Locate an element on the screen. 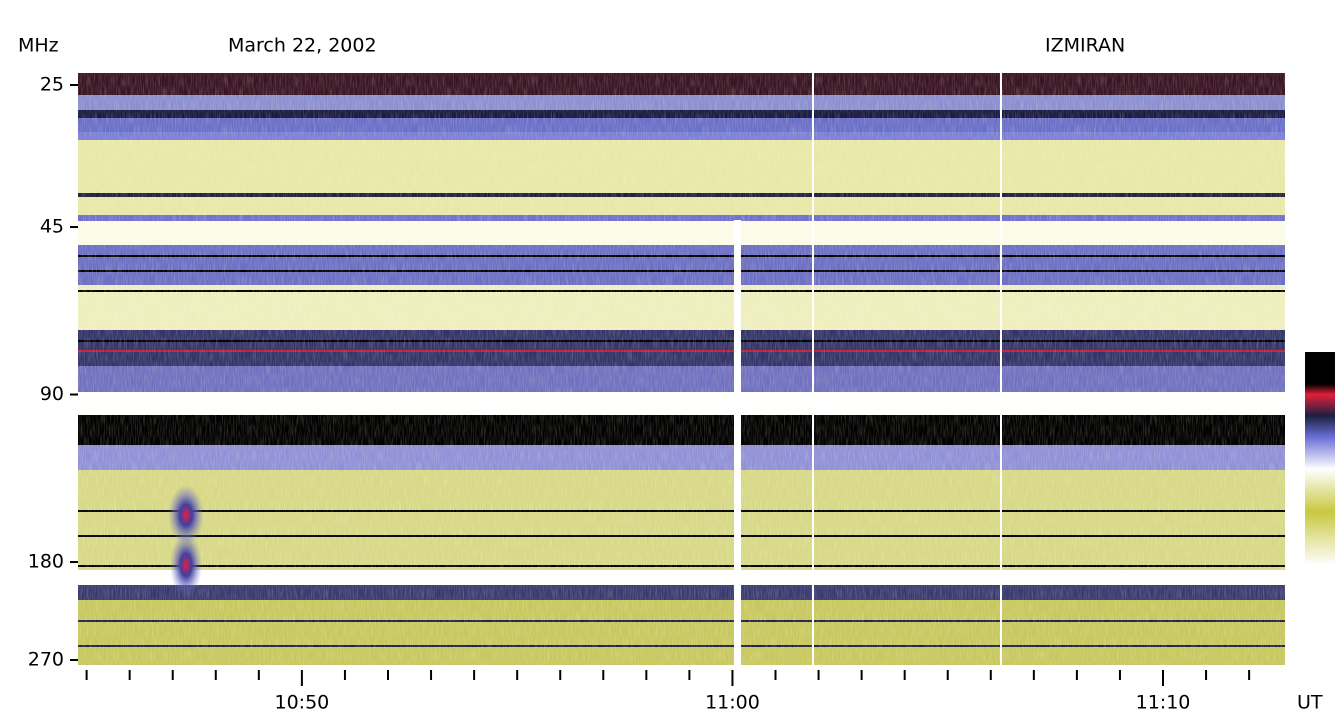  vertical-gap is located at coordinates (737, 442).